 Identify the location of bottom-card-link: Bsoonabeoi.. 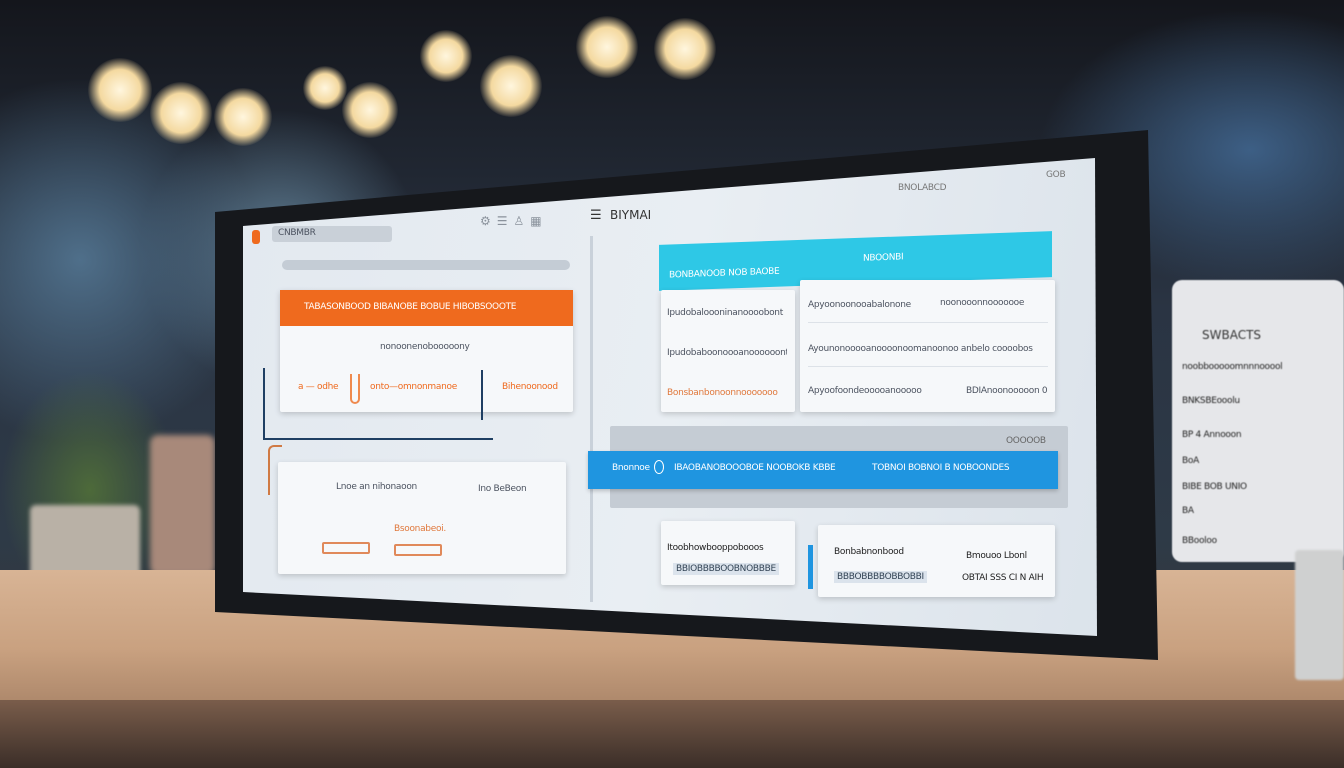
(420, 529).